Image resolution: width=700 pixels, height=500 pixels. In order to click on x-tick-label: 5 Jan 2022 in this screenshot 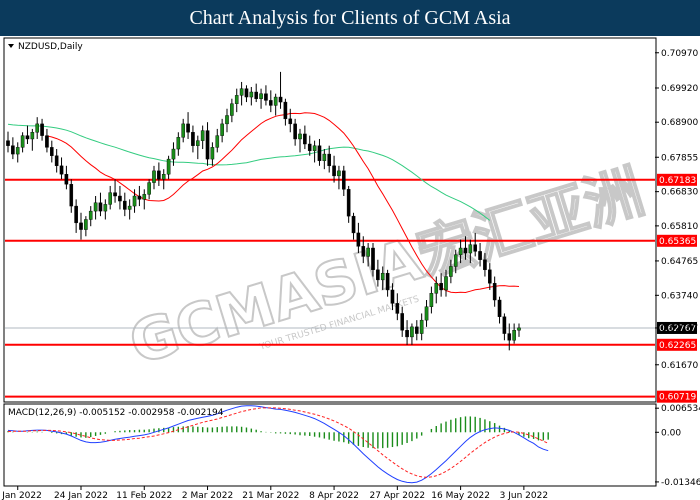, I will do `click(21, 495)`.